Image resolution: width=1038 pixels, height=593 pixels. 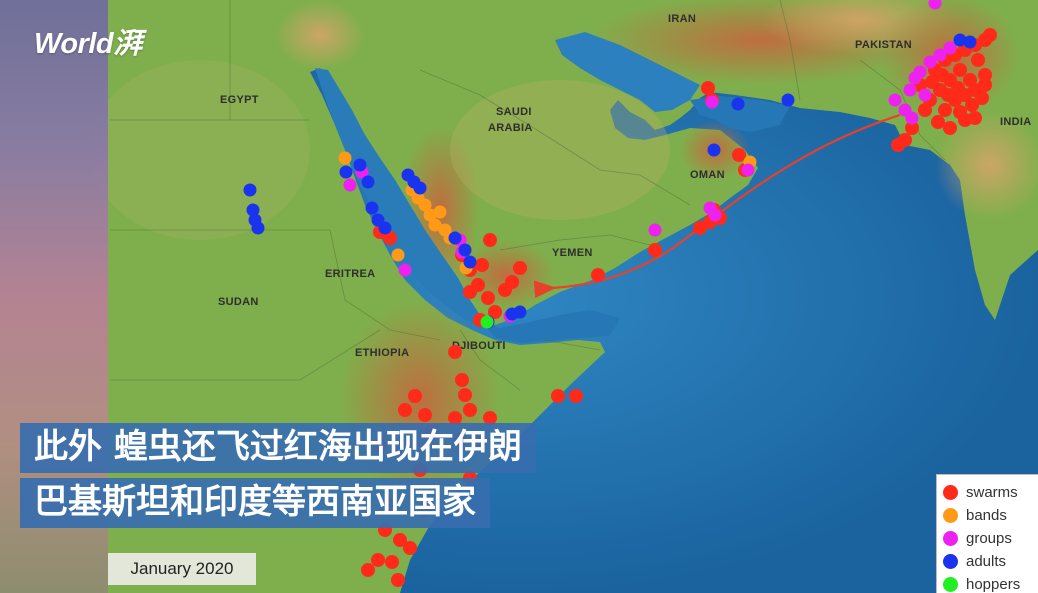 I want to click on legend-item-hoppers: hoppers, so click(x=990, y=583).